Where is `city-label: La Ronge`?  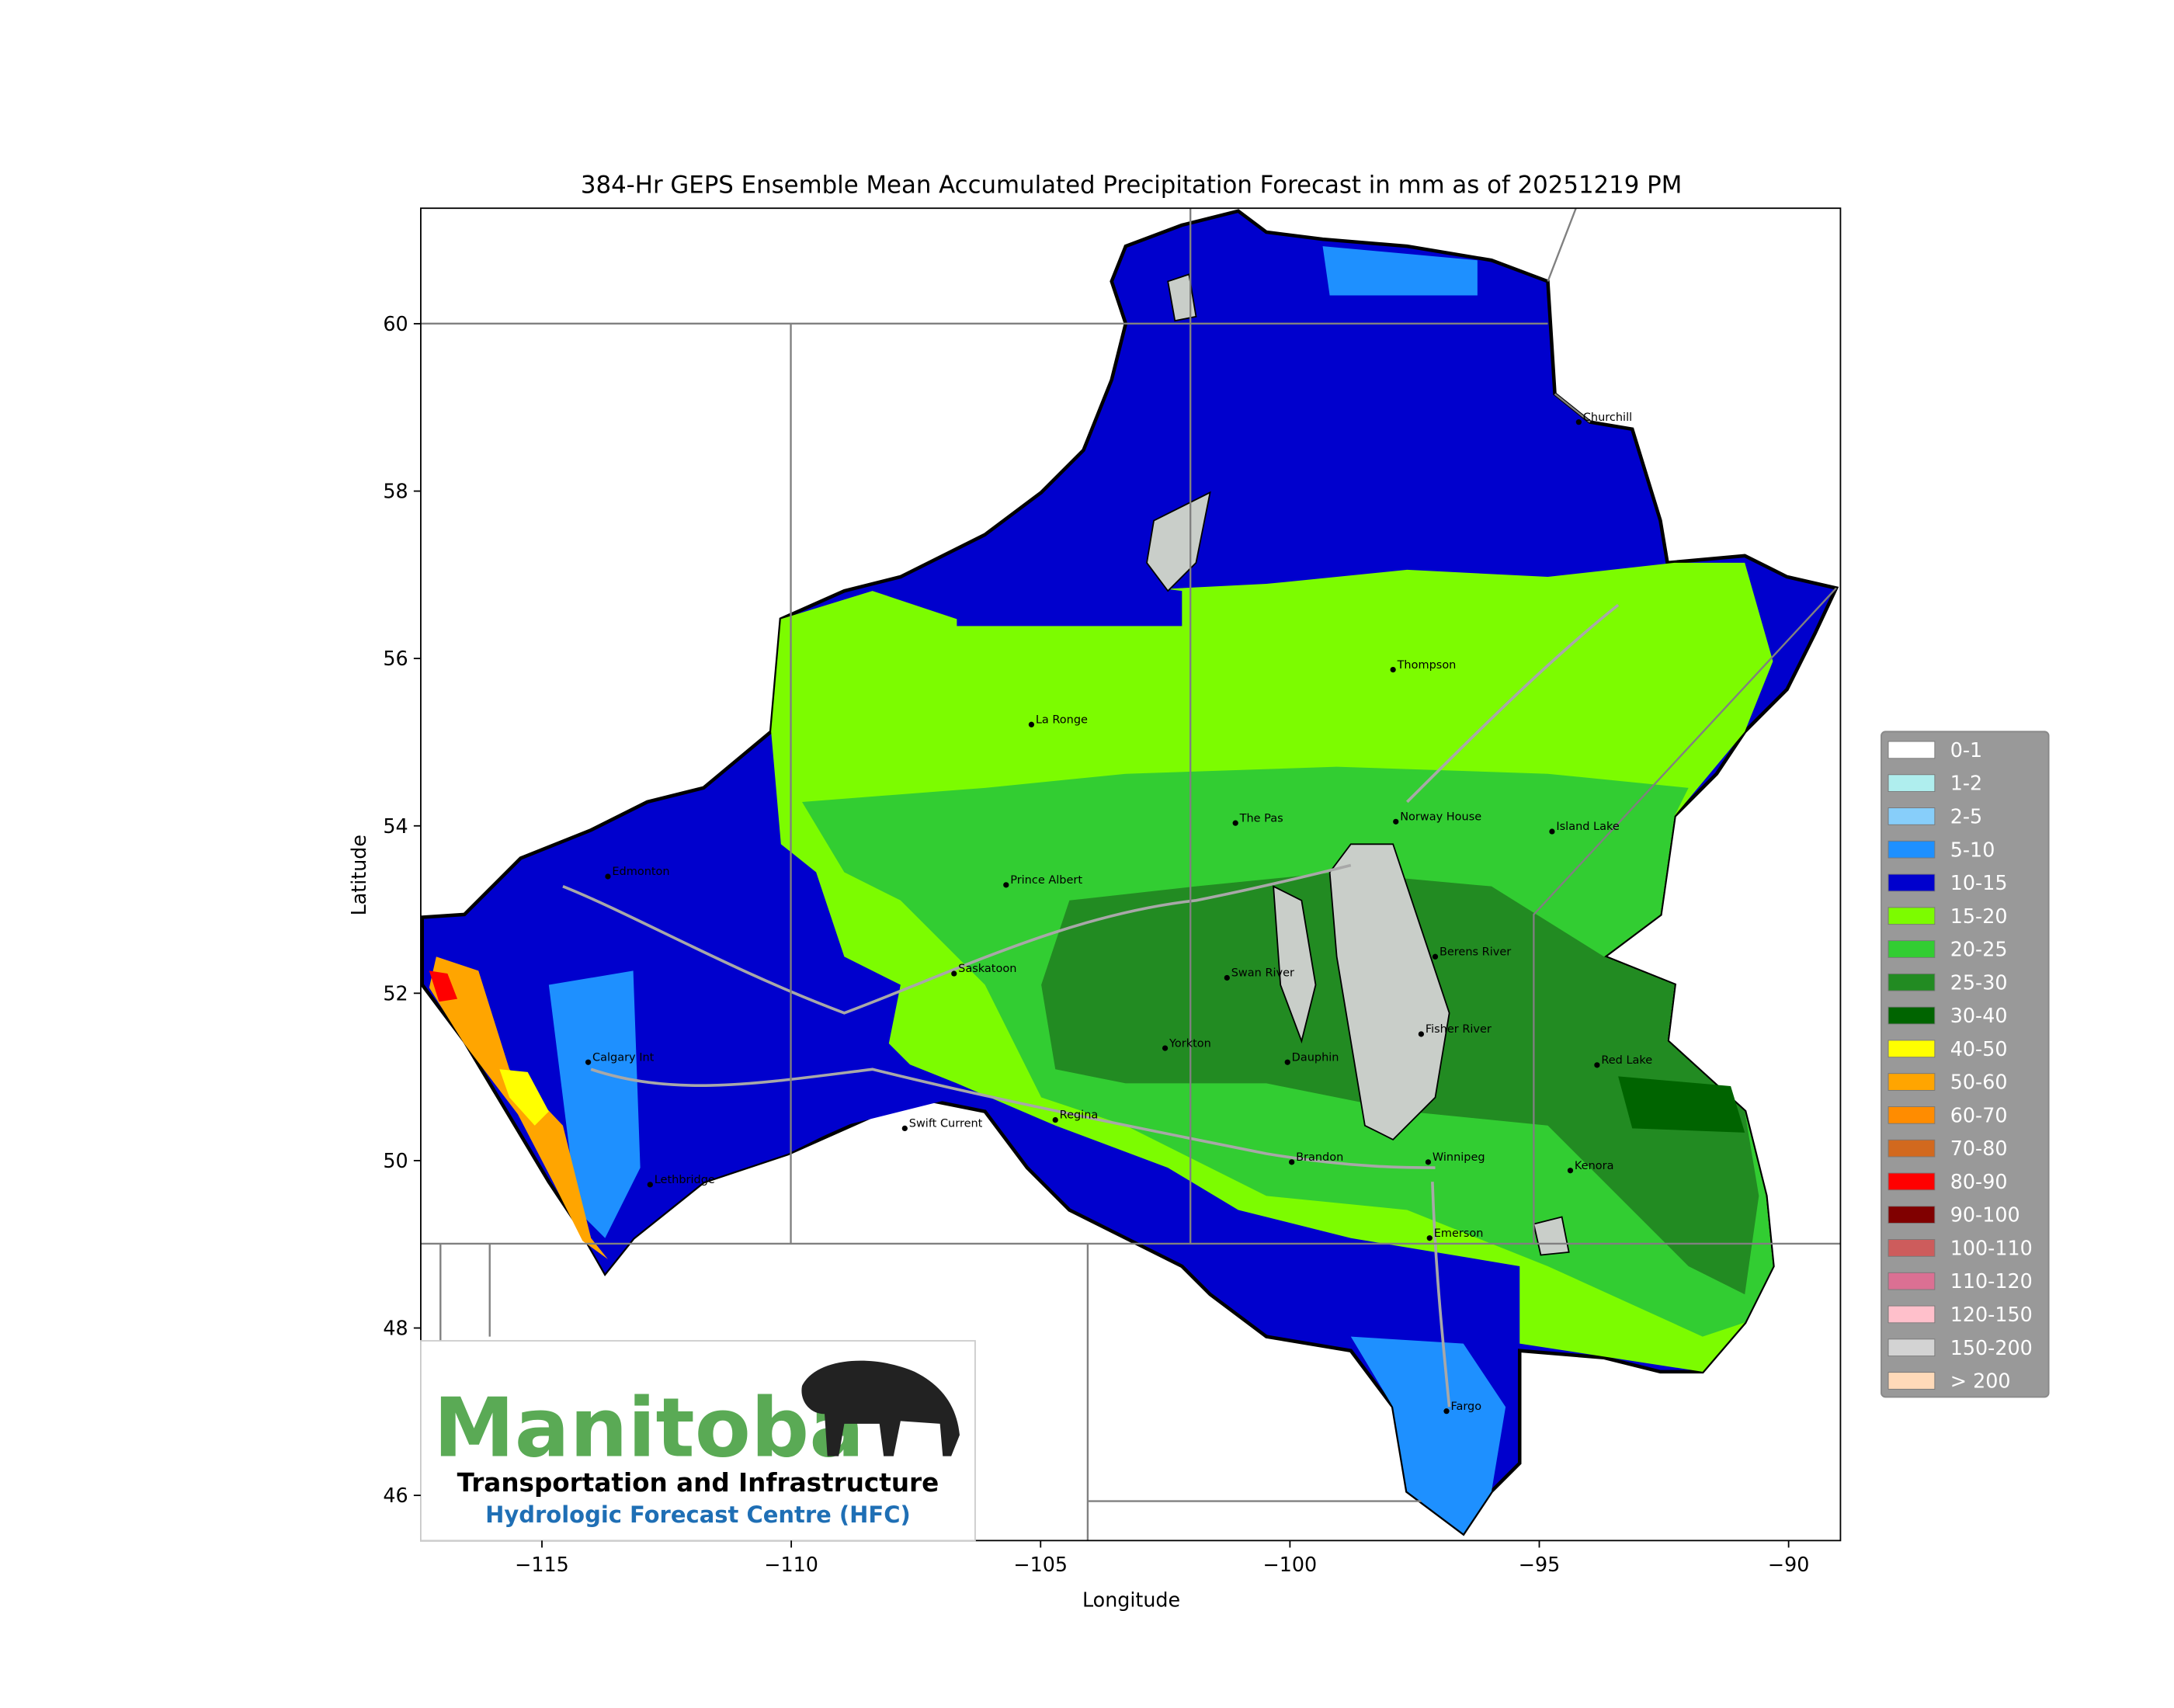 city-label: La Ronge is located at coordinates (1062, 720).